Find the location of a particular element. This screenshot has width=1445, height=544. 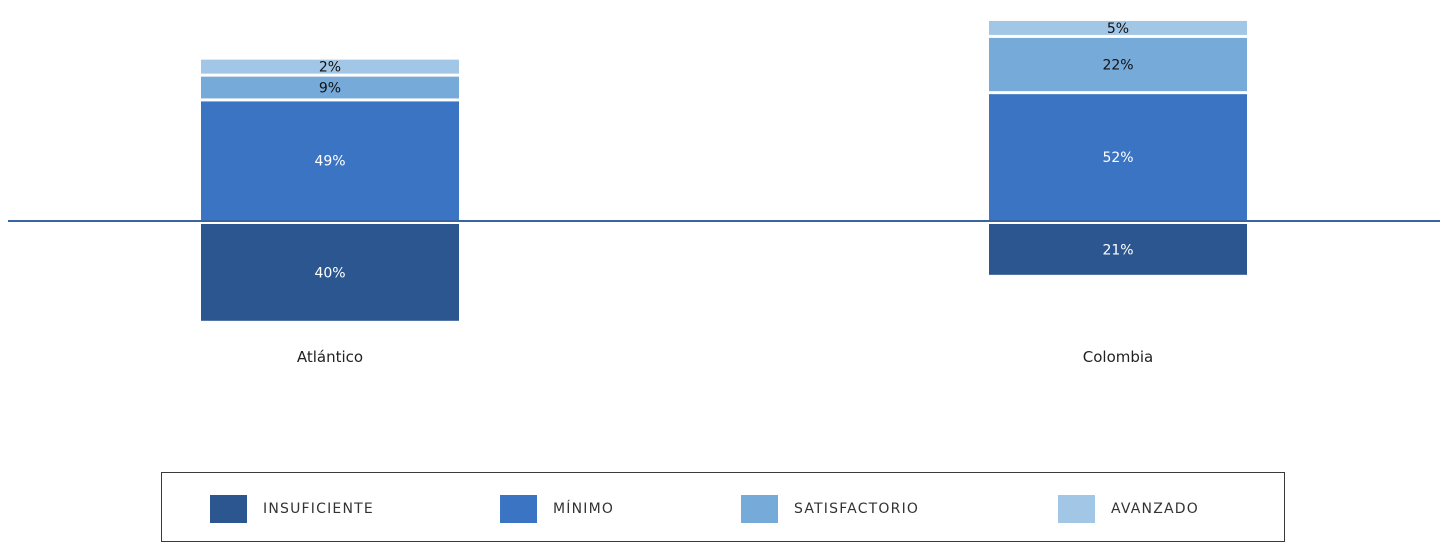

data-label-atlantico-avanzado: 2% is located at coordinates (330, 68).